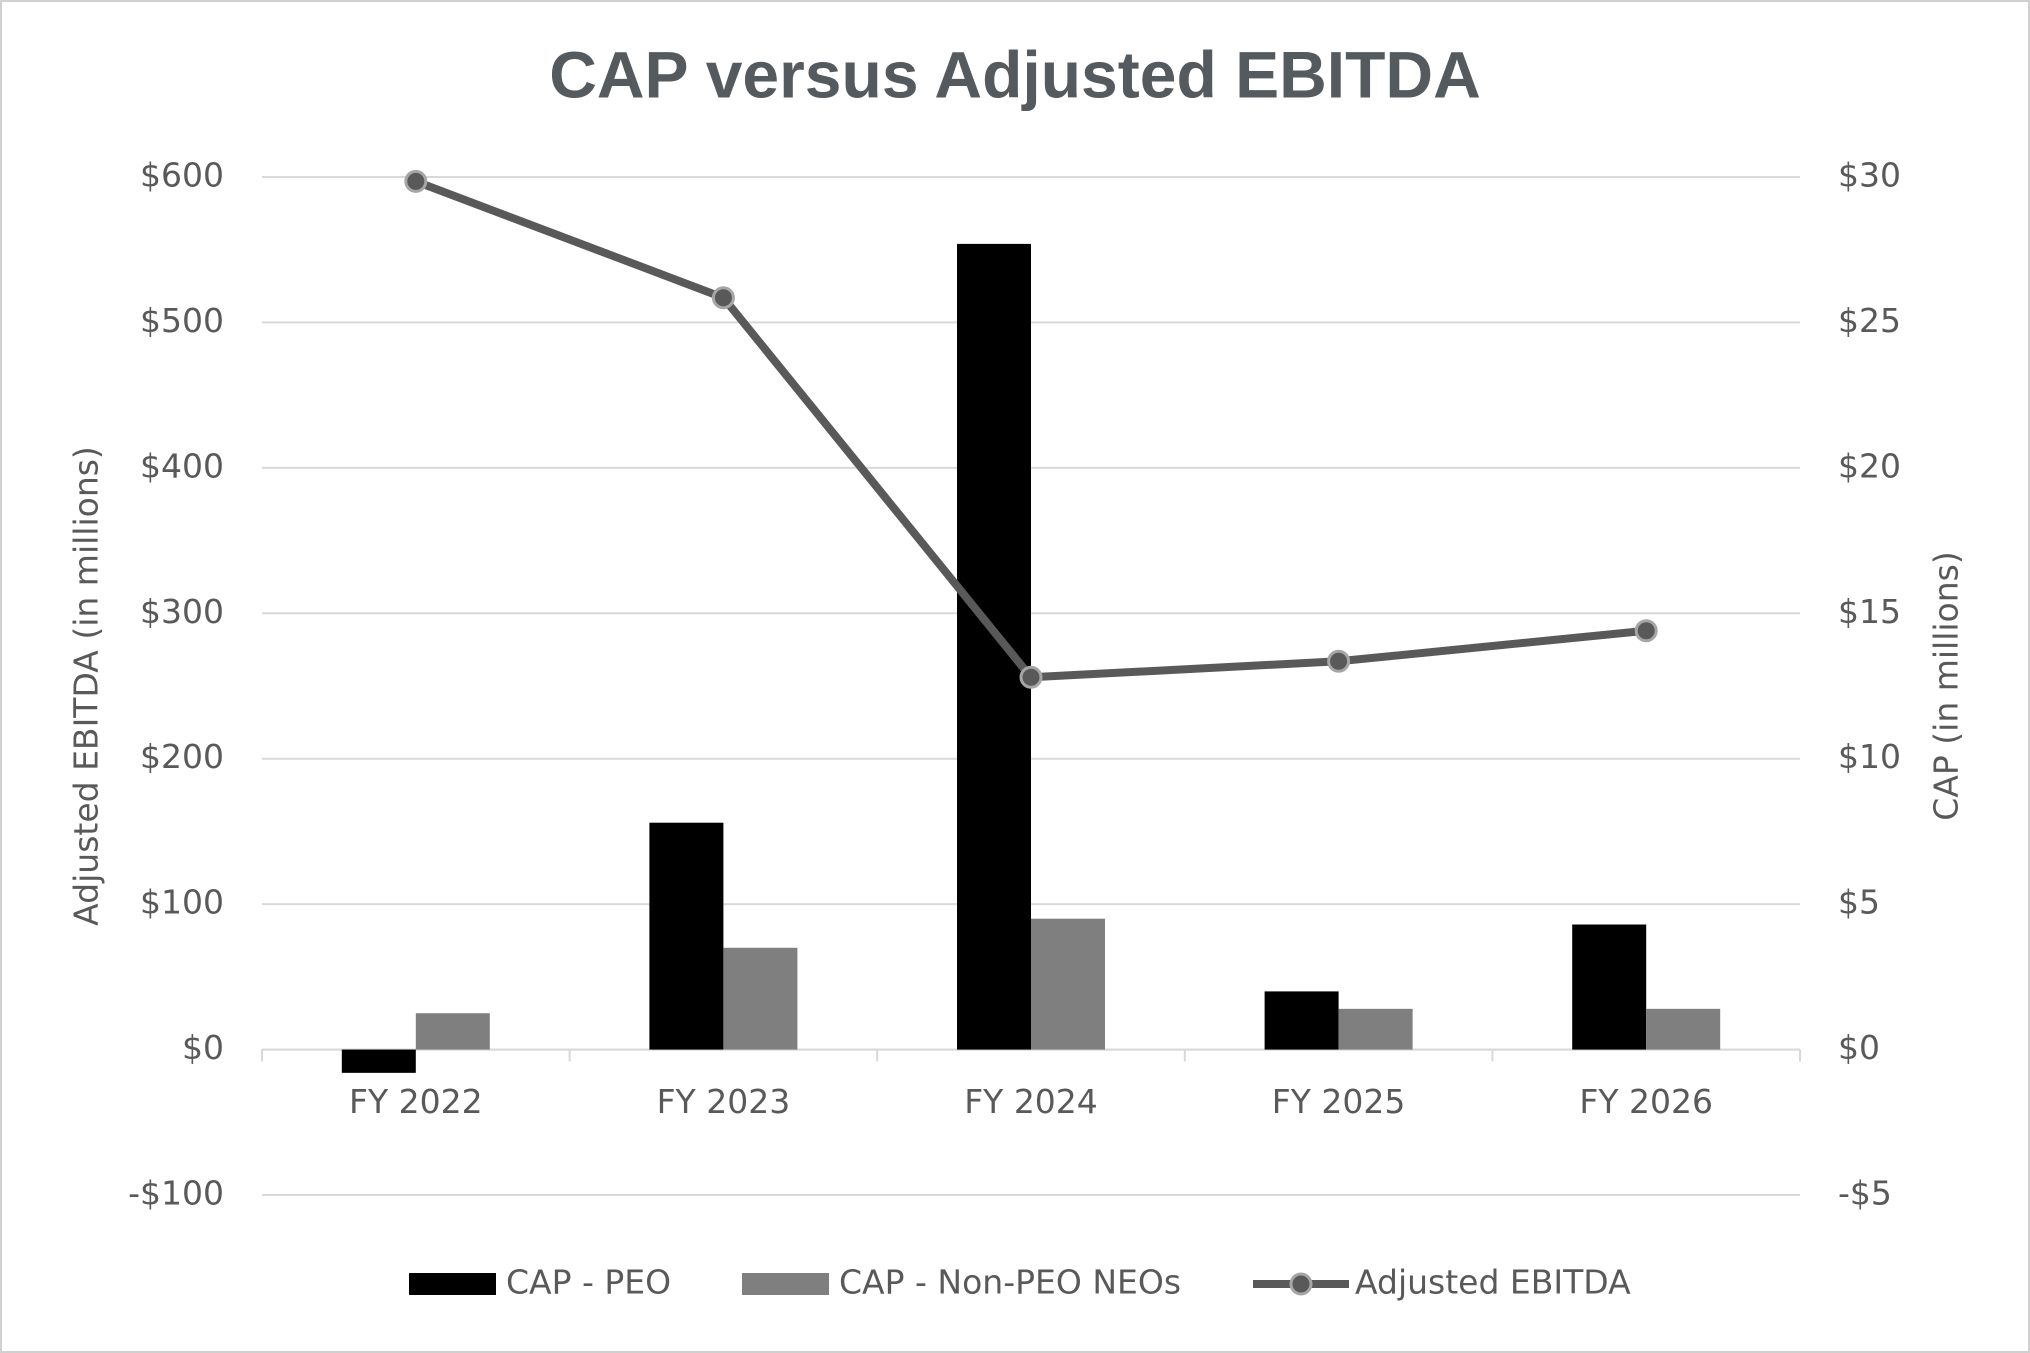 The width and height of the screenshot is (2030, 1353). What do you see at coordinates (1869, 756) in the screenshot?
I see `y2-tick-label: $10` at bounding box center [1869, 756].